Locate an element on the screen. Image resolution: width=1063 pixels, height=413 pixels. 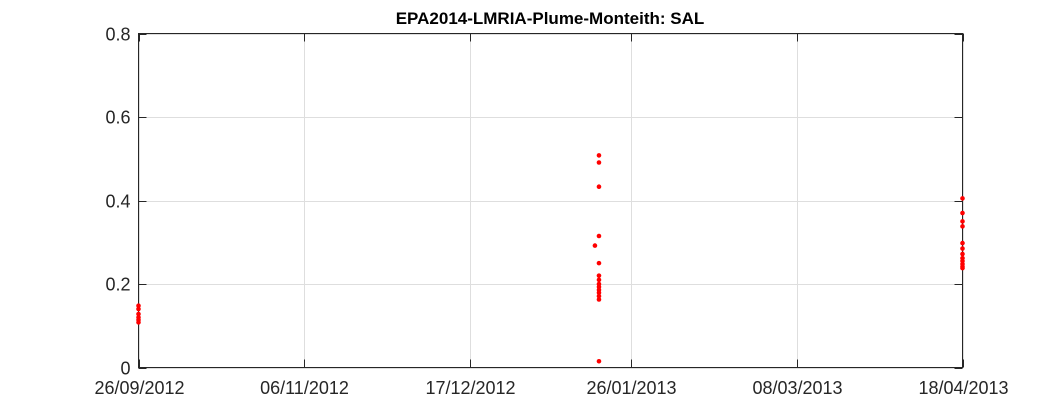
y-tick-label: 0.4 is located at coordinates (117, 202).